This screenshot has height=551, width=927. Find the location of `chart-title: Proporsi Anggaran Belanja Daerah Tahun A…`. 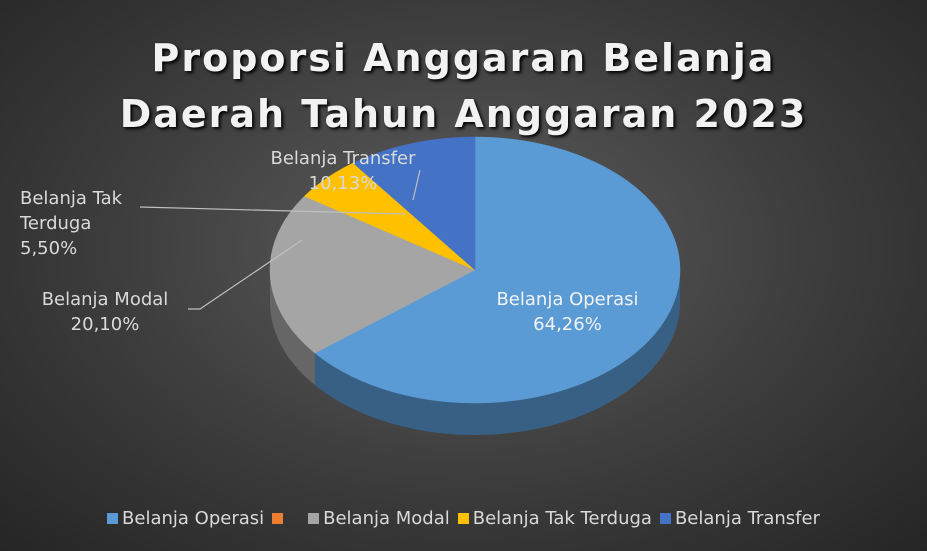

chart-title: Proporsi Anggaran Belanja Daerah Tahun A… is located at coordinates (463, 86).